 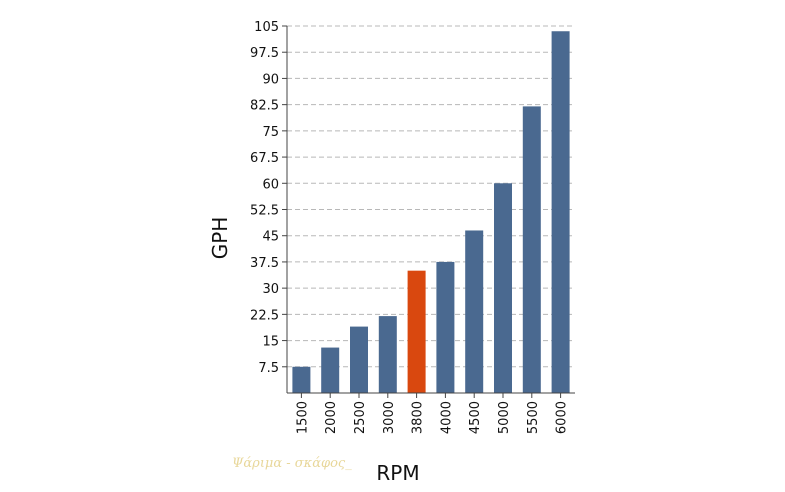 What do you see at coordinates (292, 463) in the screenshot?
I see `watermark: Ψάριμα - σκάφος_` at bounding box center [292, 463].